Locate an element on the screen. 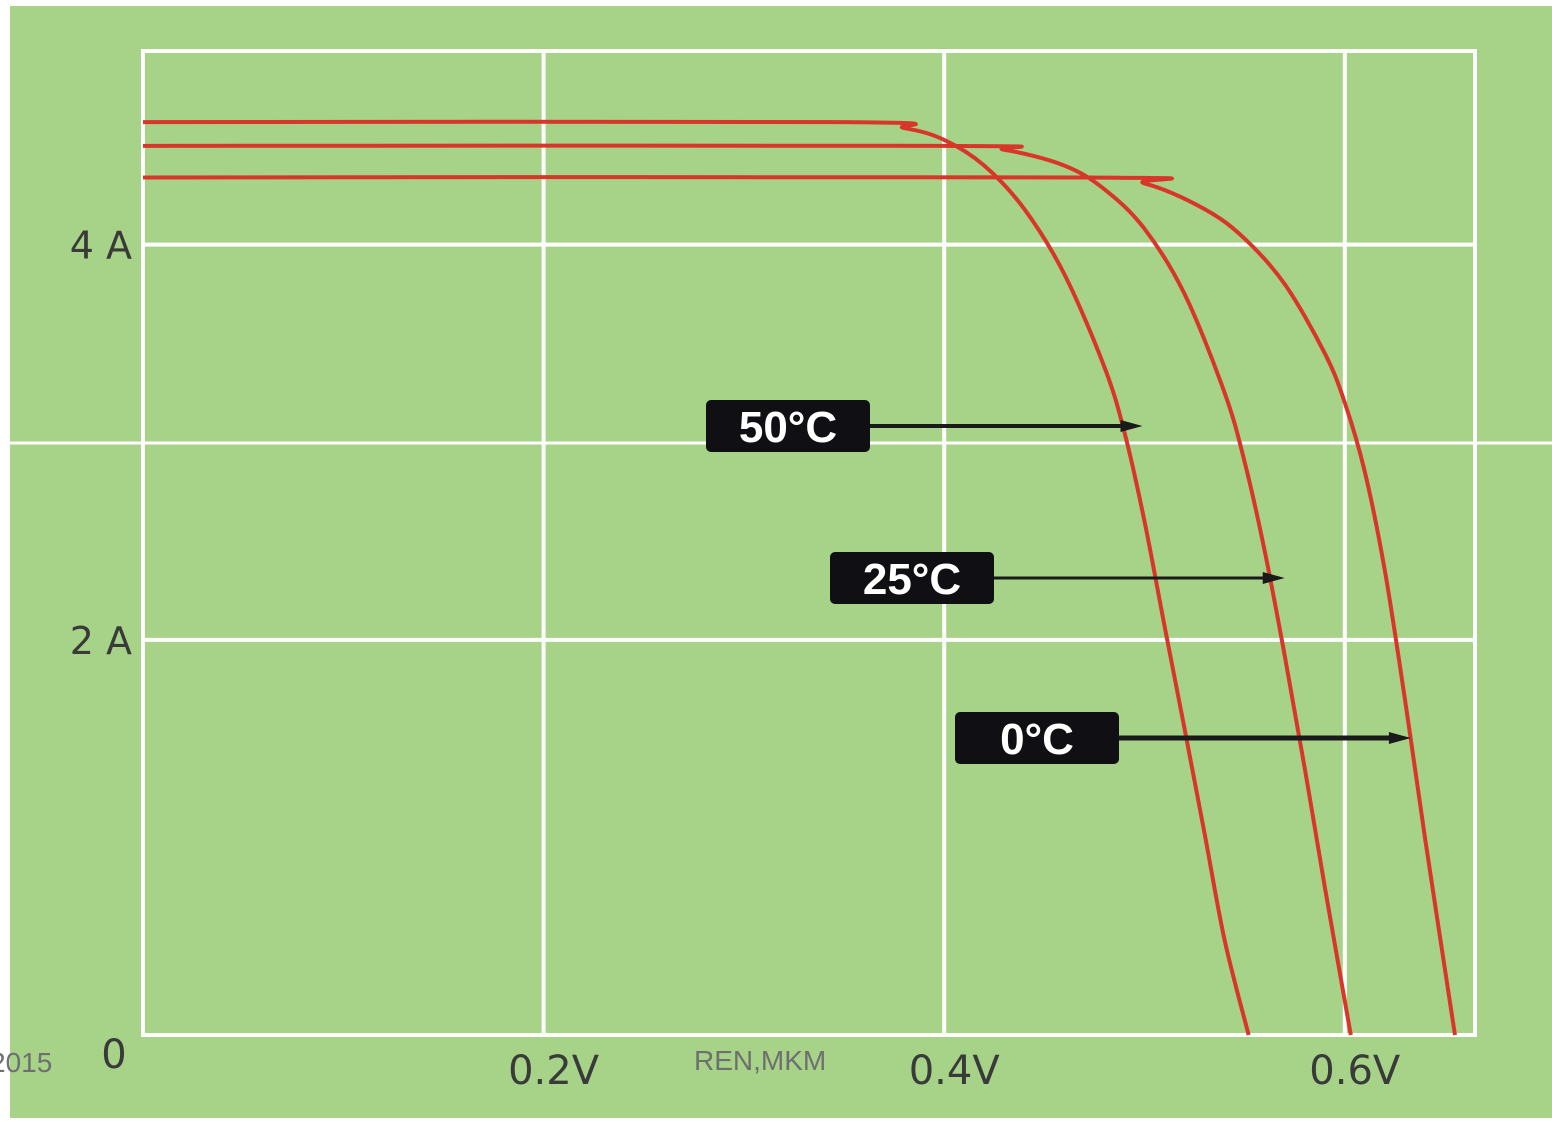 The height and width of the screenshot is (1122, 1552). annotation-2: 0°C is located at coordinates (1183, 738).